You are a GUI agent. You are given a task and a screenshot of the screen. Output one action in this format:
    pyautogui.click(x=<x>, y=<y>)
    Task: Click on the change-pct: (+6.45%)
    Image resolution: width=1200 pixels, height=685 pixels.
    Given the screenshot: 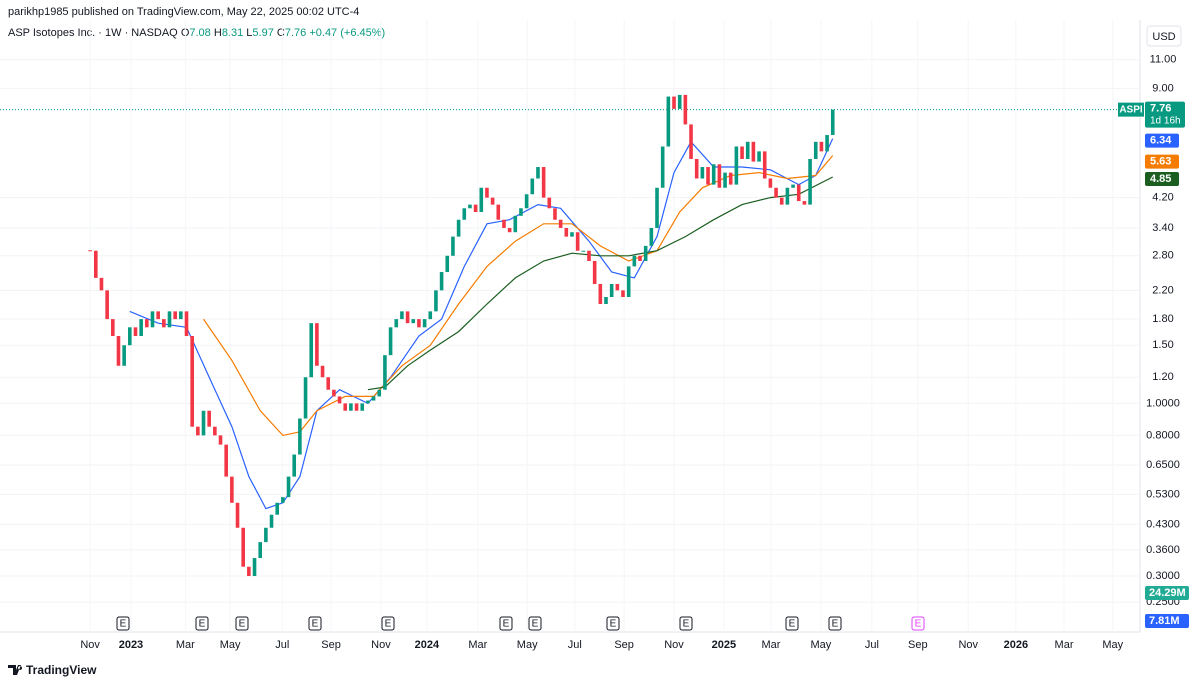 What is the action you would take?
    pyautogui.click(x=362, y=33)
    